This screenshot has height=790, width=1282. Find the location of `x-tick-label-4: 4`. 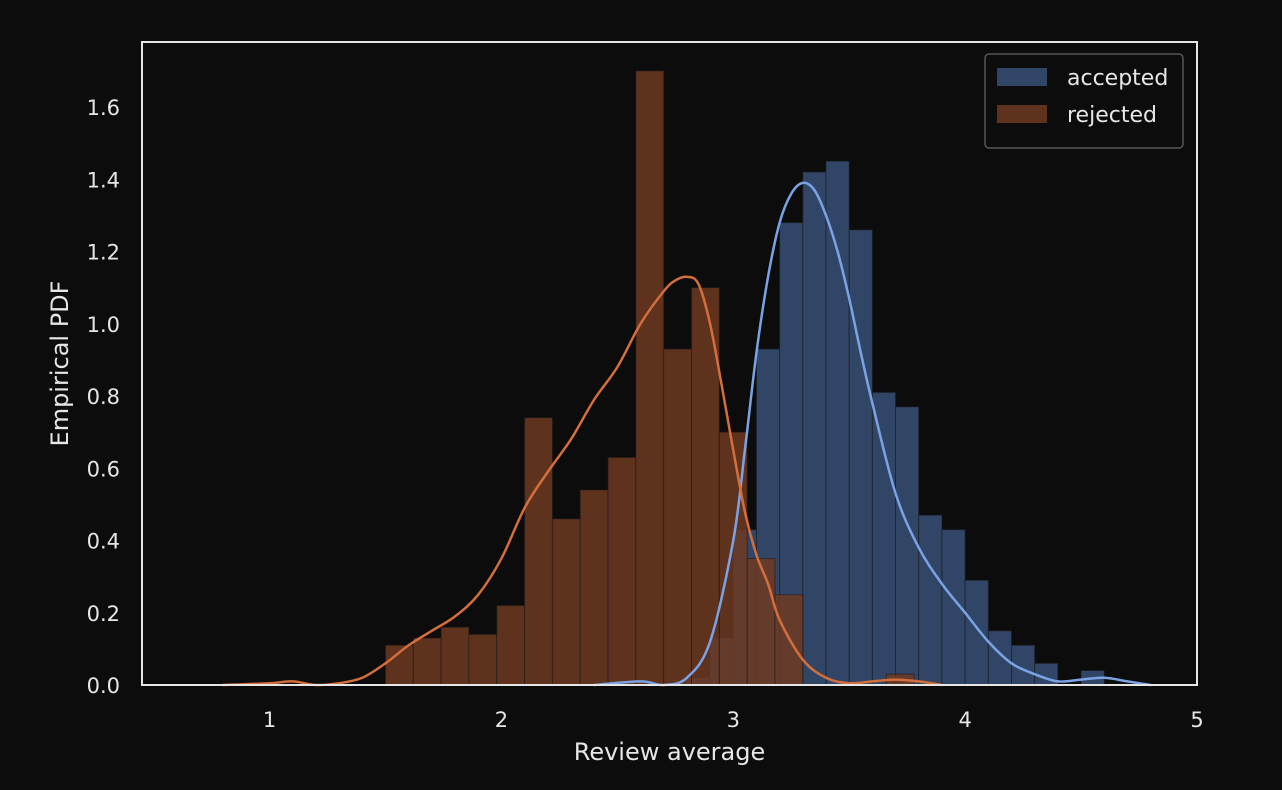

x-tick-label-4: 4 is located at coordinates (964, 720).